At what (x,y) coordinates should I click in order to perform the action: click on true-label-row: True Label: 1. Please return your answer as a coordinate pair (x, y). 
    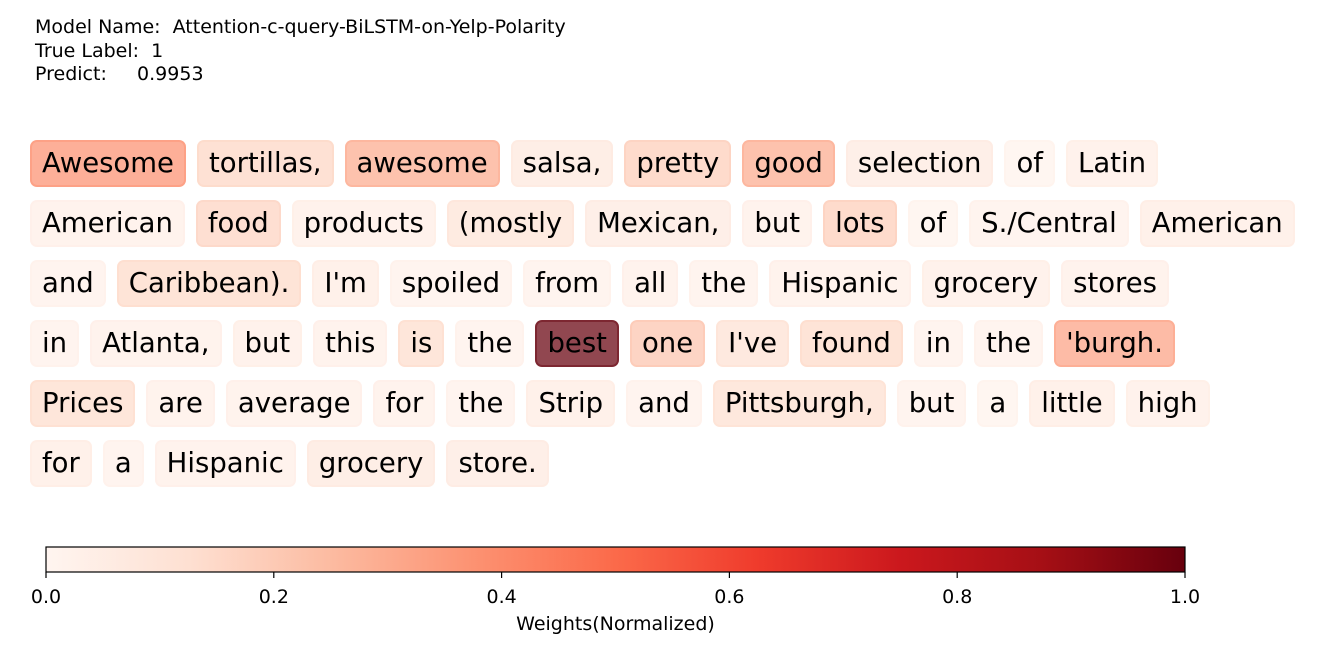
    Looking at the image, I should click on (300, 52).